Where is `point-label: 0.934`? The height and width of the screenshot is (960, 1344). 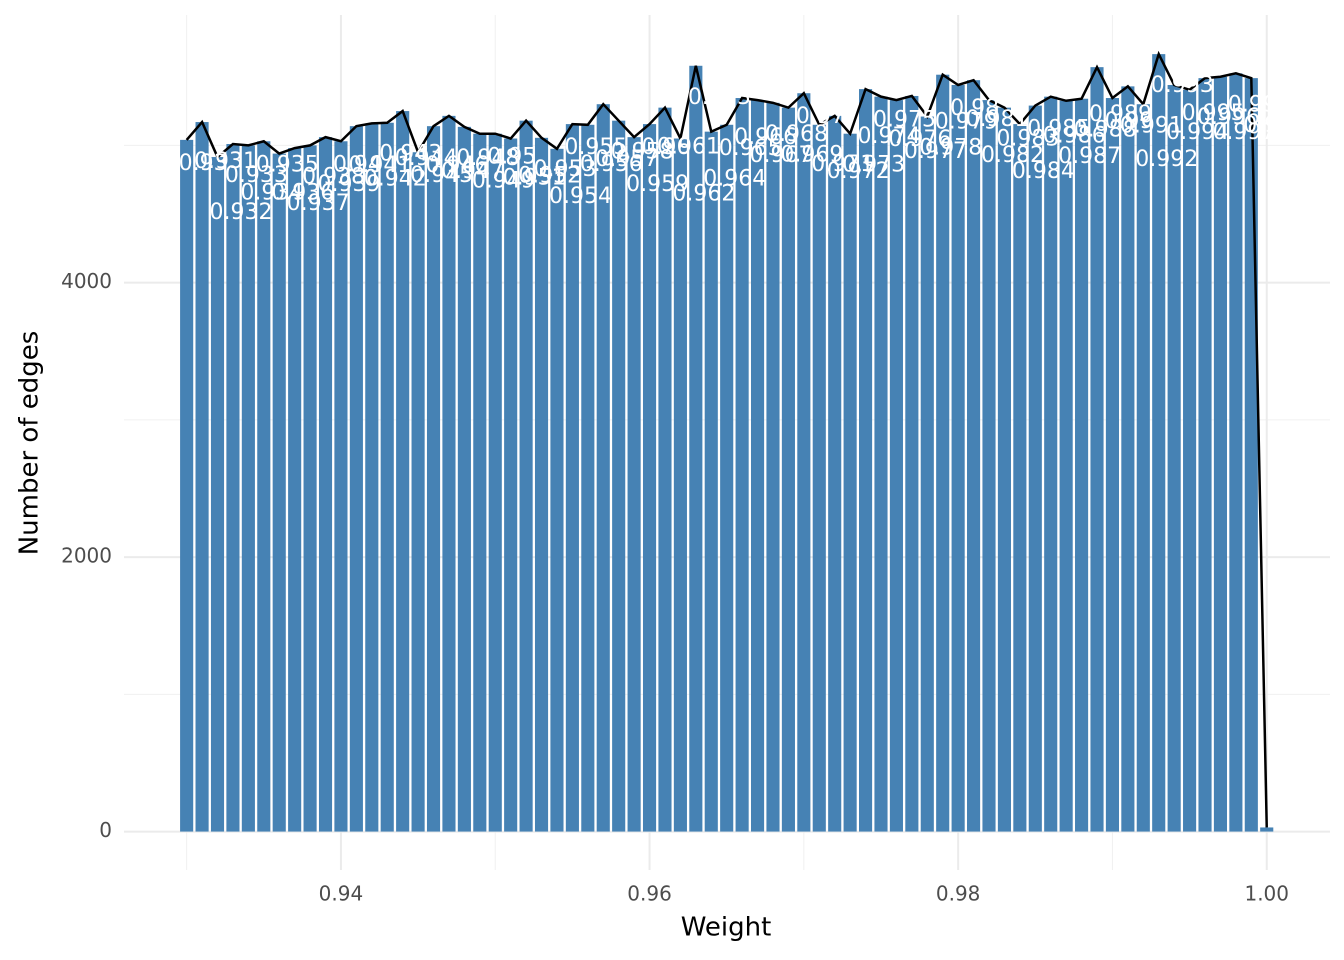 point-label: 0.934 is located at coordinates (271, 192).